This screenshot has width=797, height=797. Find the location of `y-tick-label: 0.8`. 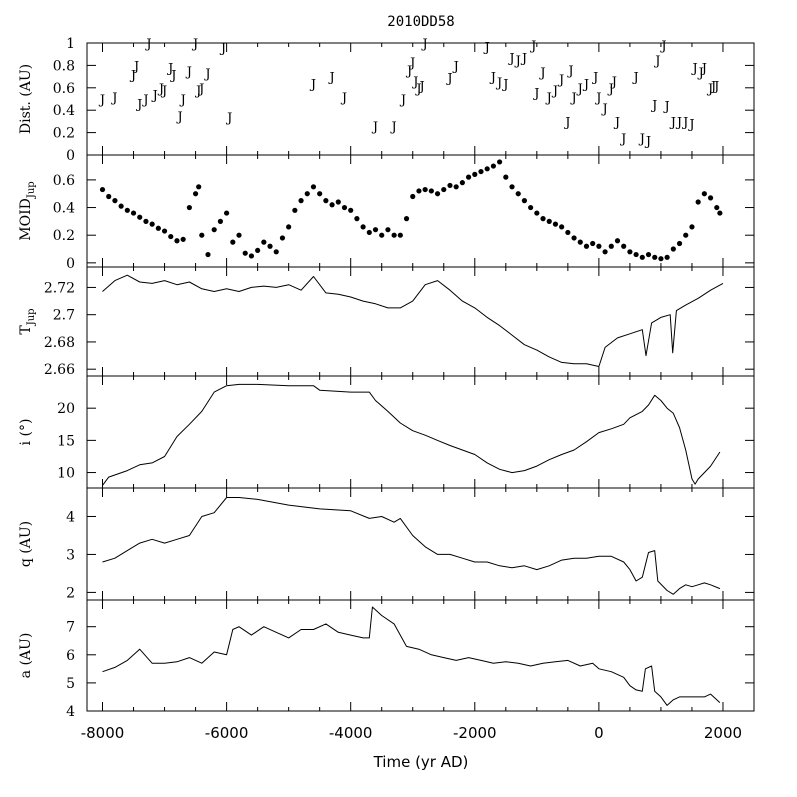

y-tick-label: 0.8 is located at coordinates (64, 66).